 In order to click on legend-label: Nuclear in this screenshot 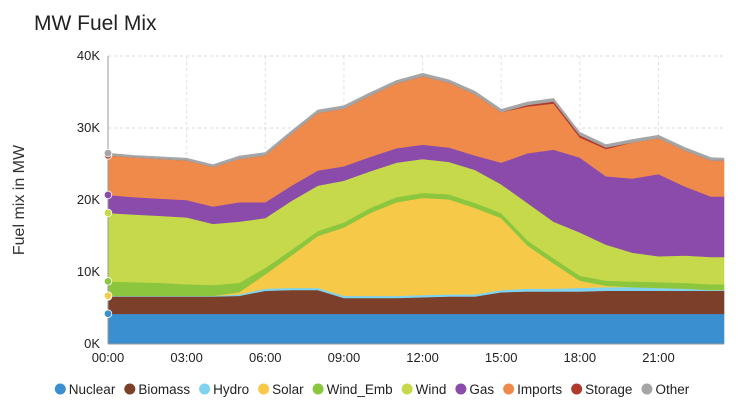, I will do `click(92, 389)`.